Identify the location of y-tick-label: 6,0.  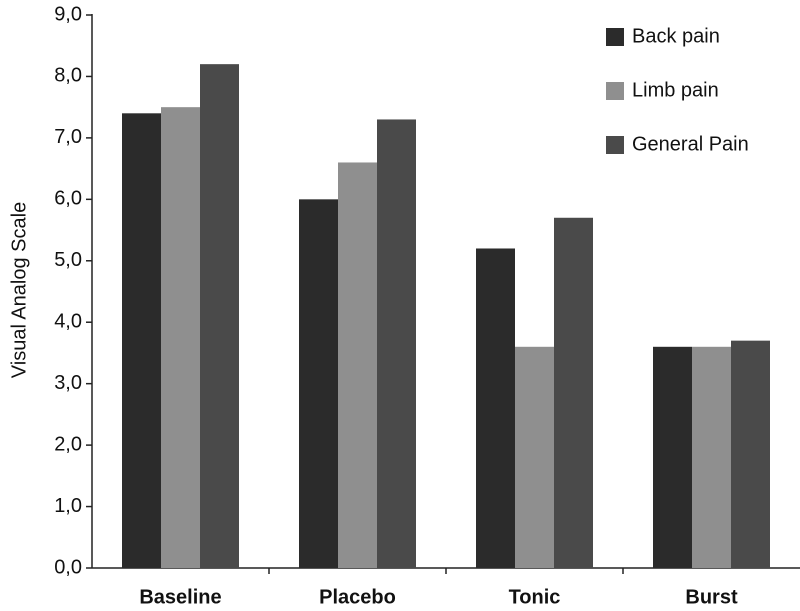
(68, 199).